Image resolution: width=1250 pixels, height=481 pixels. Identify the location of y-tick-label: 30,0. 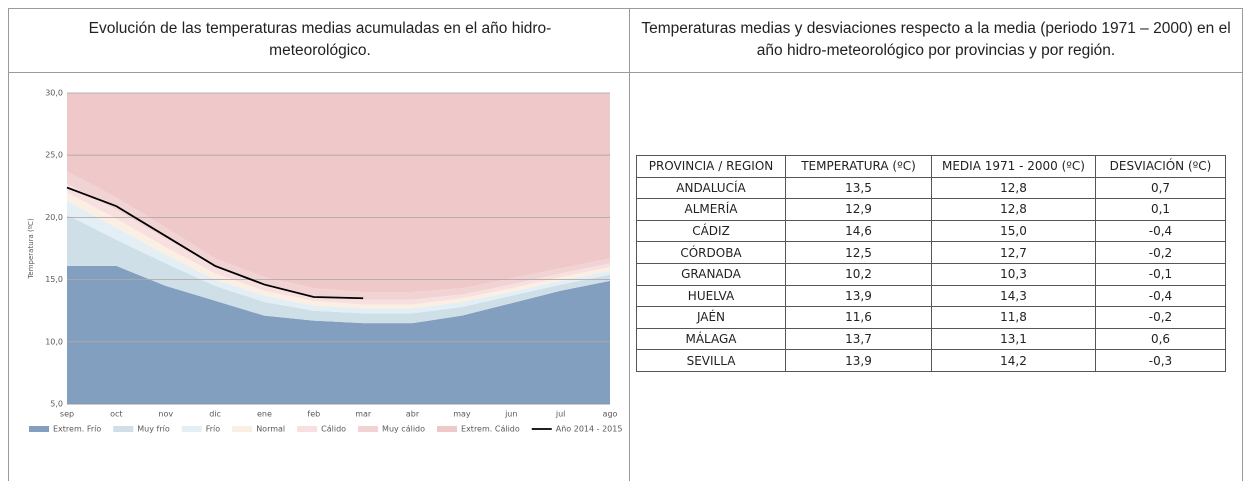
(54, 93).